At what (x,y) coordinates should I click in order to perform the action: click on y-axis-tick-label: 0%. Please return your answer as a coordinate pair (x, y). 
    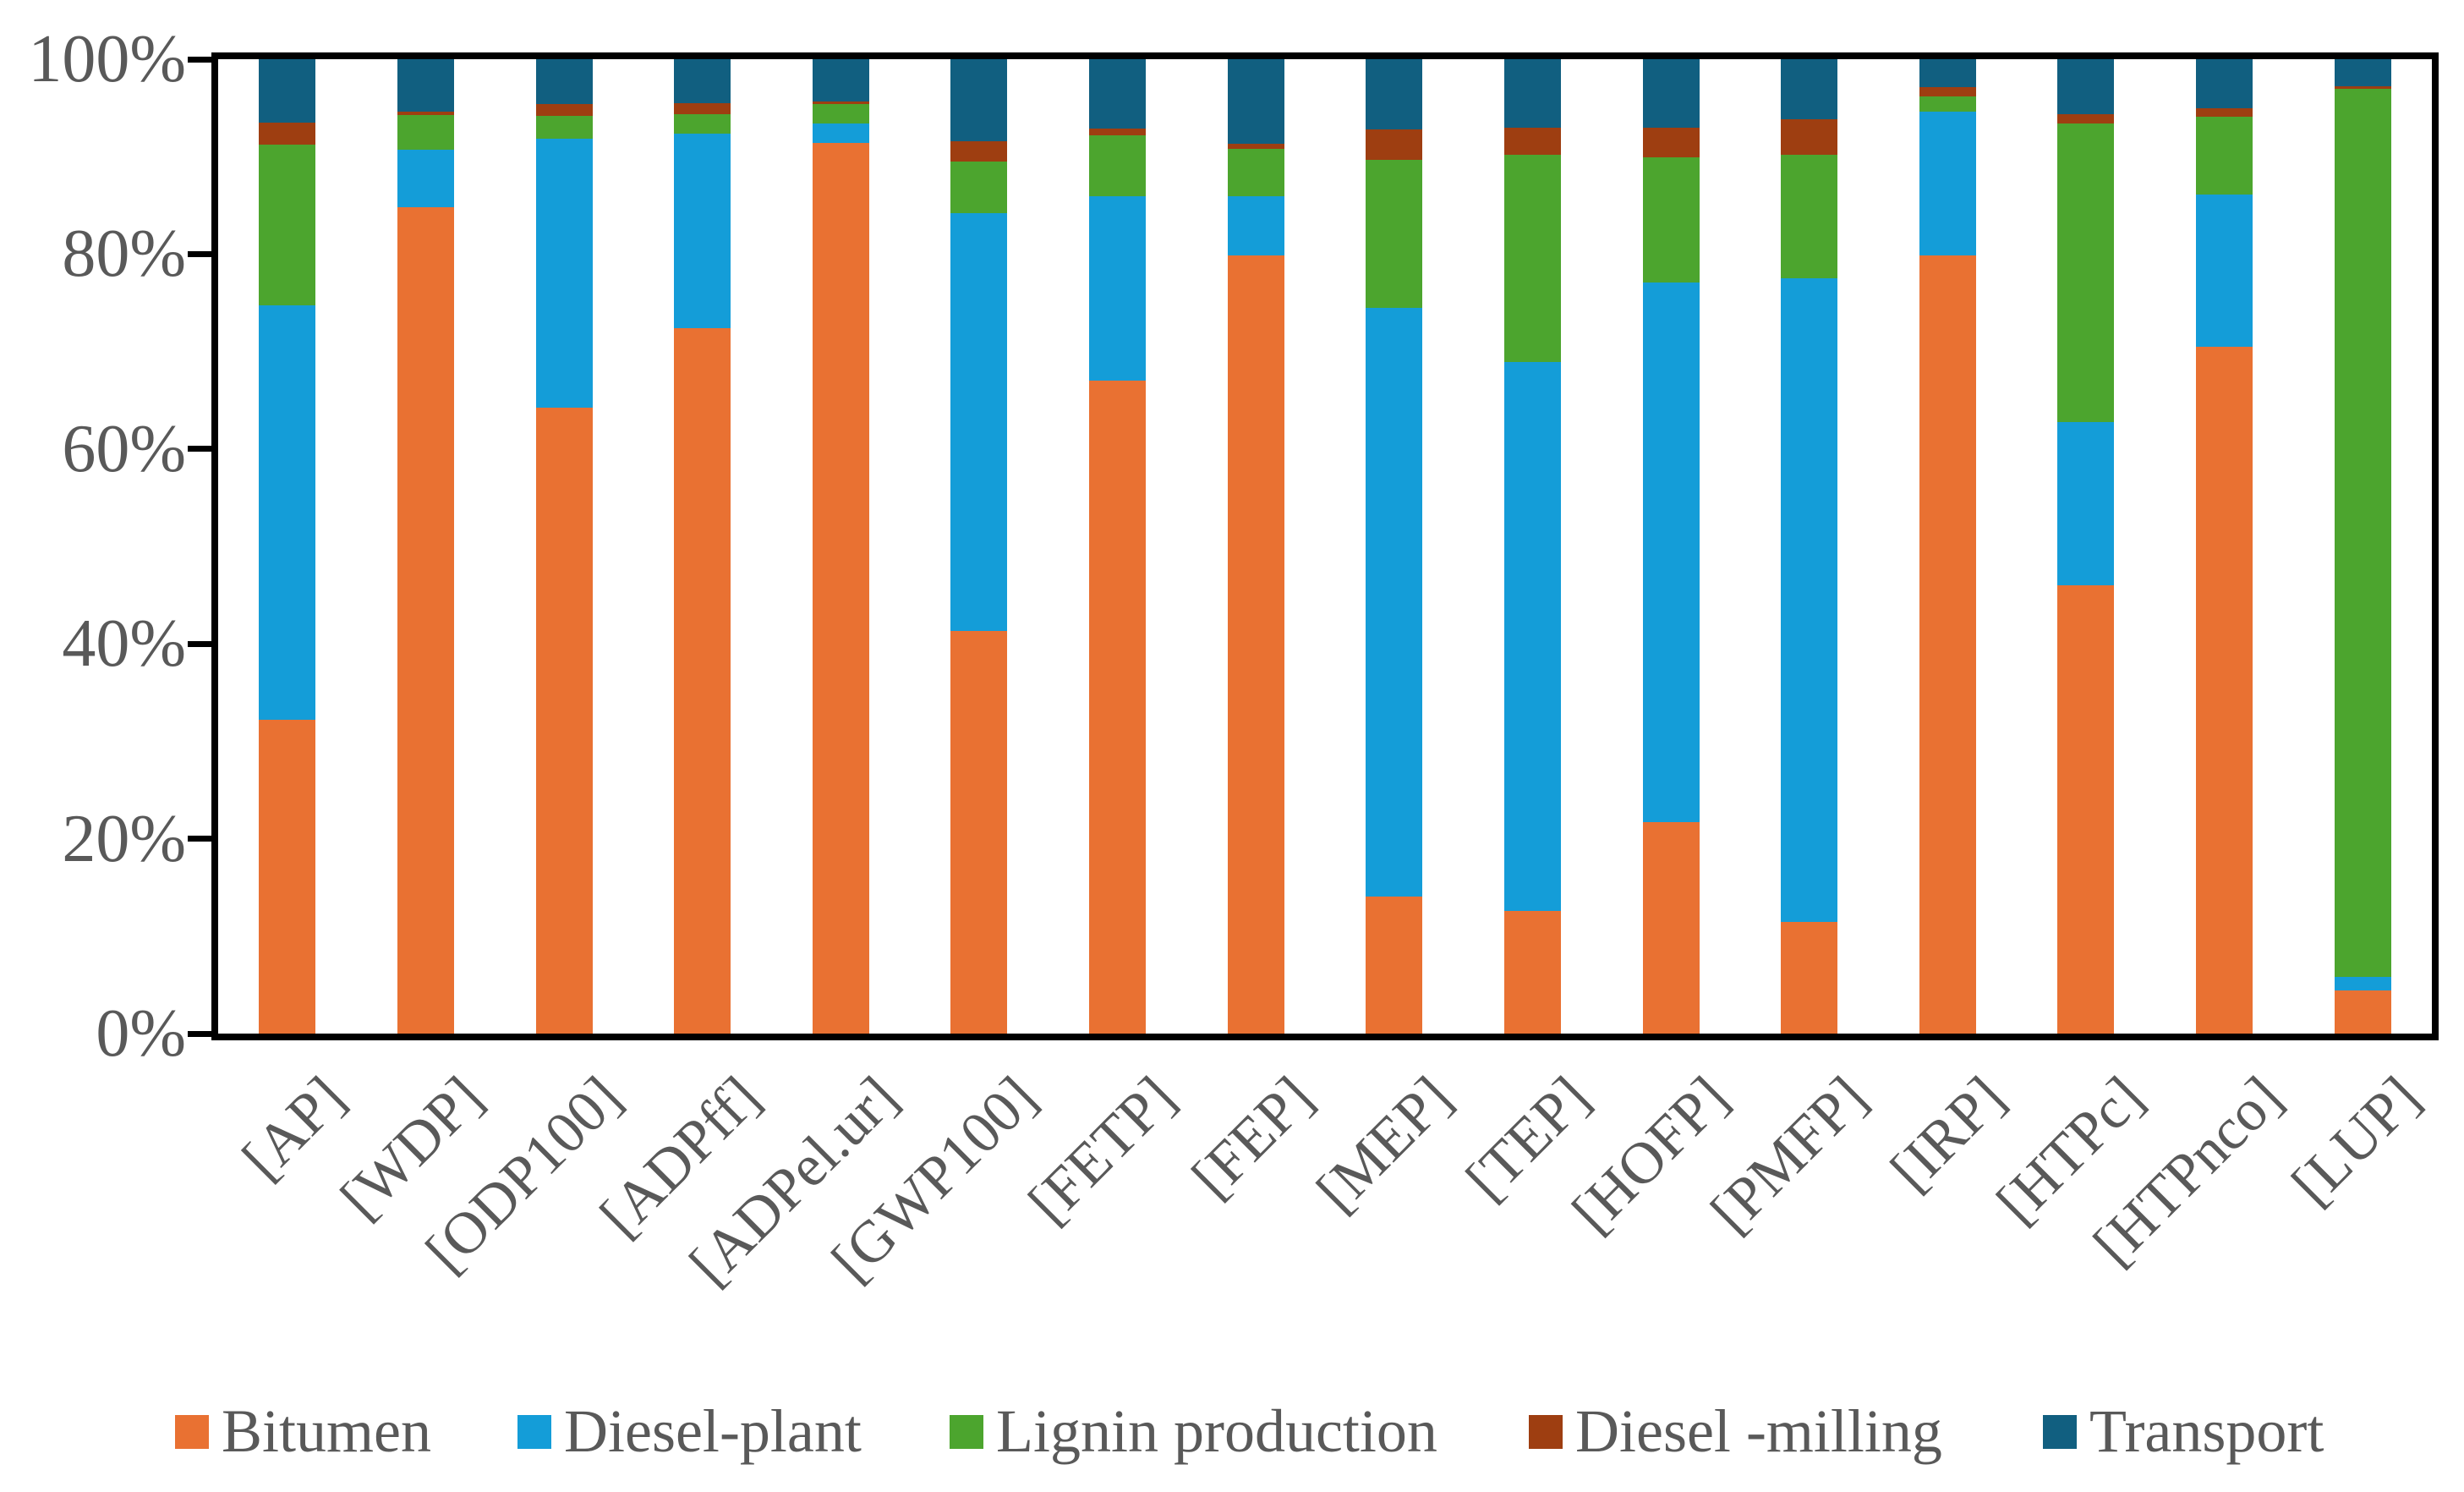
    Looking at the image, I should click on (141, 1033).